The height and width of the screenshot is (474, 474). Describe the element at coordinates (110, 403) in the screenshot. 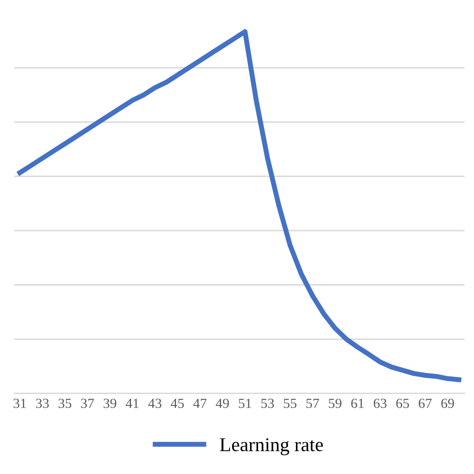

I see `x-tick-label: 39` at that location.